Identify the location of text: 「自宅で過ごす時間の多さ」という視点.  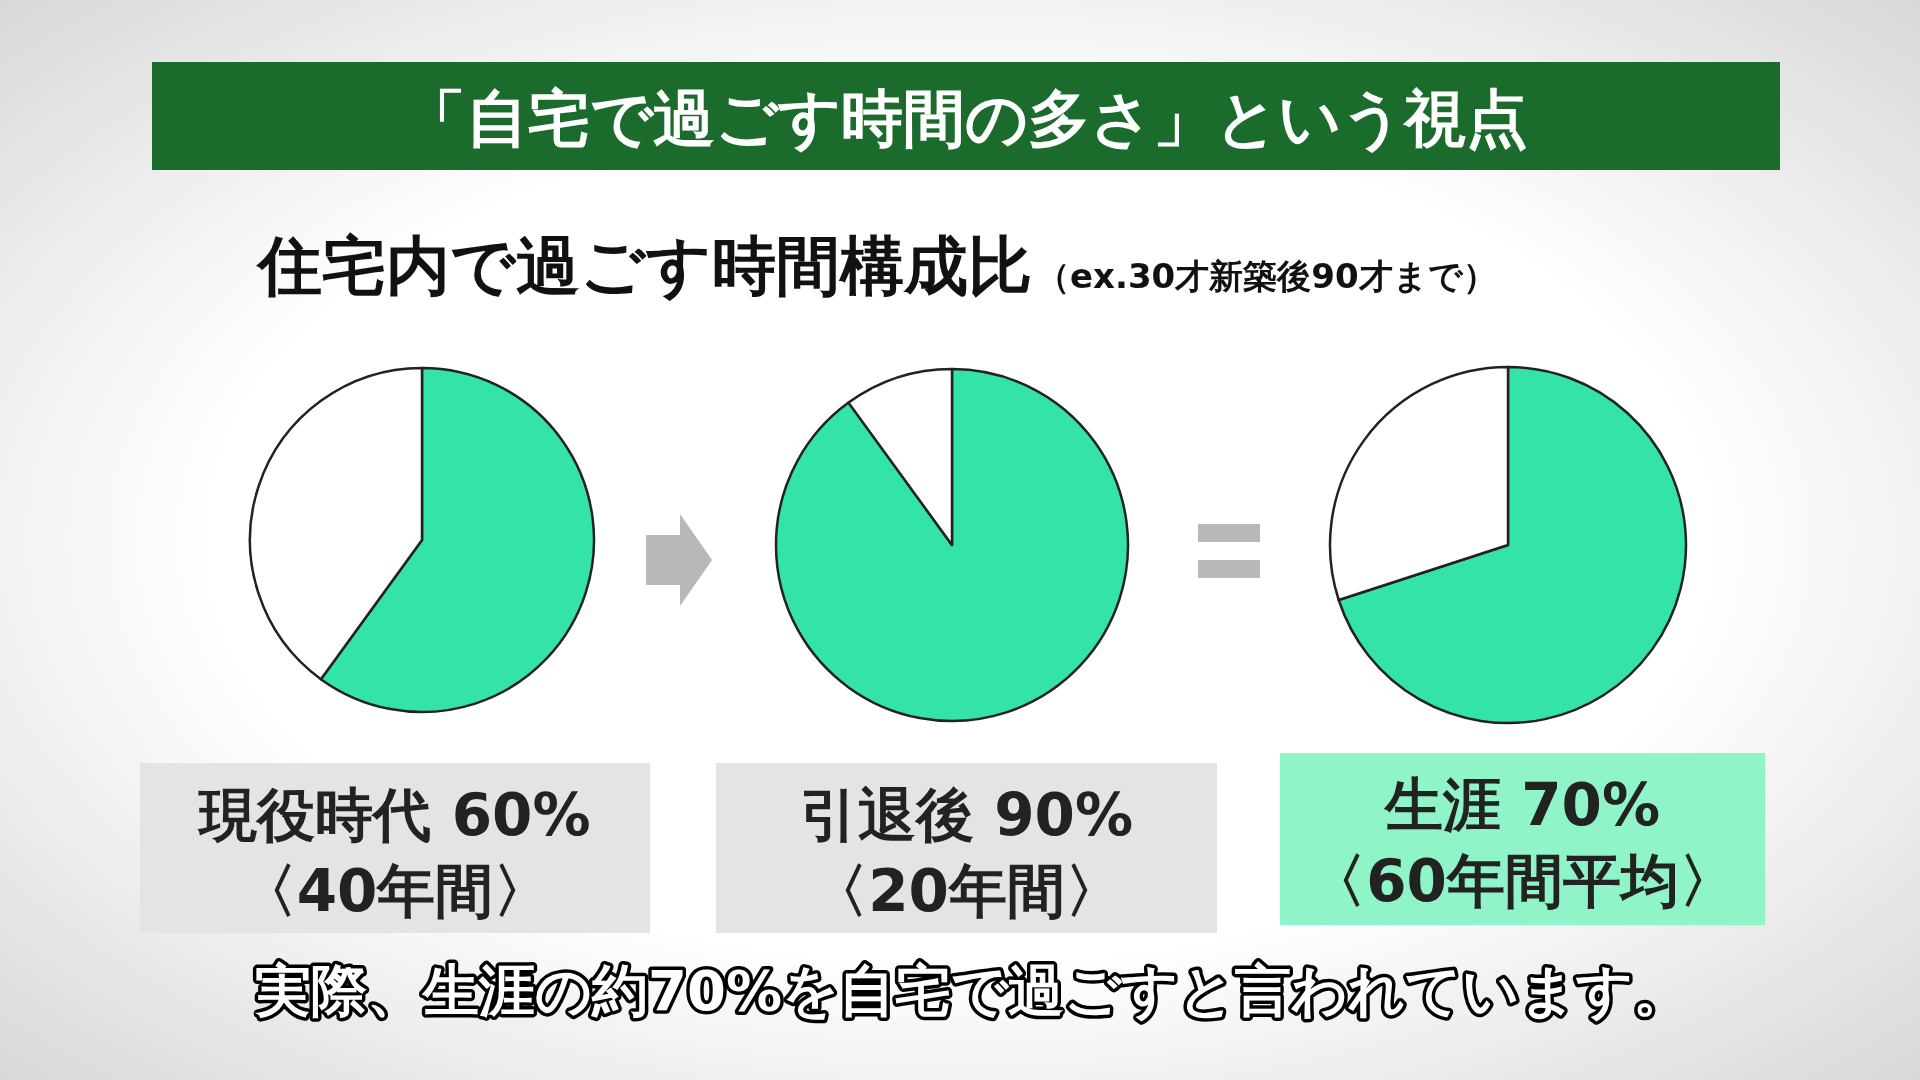
(966, 118).